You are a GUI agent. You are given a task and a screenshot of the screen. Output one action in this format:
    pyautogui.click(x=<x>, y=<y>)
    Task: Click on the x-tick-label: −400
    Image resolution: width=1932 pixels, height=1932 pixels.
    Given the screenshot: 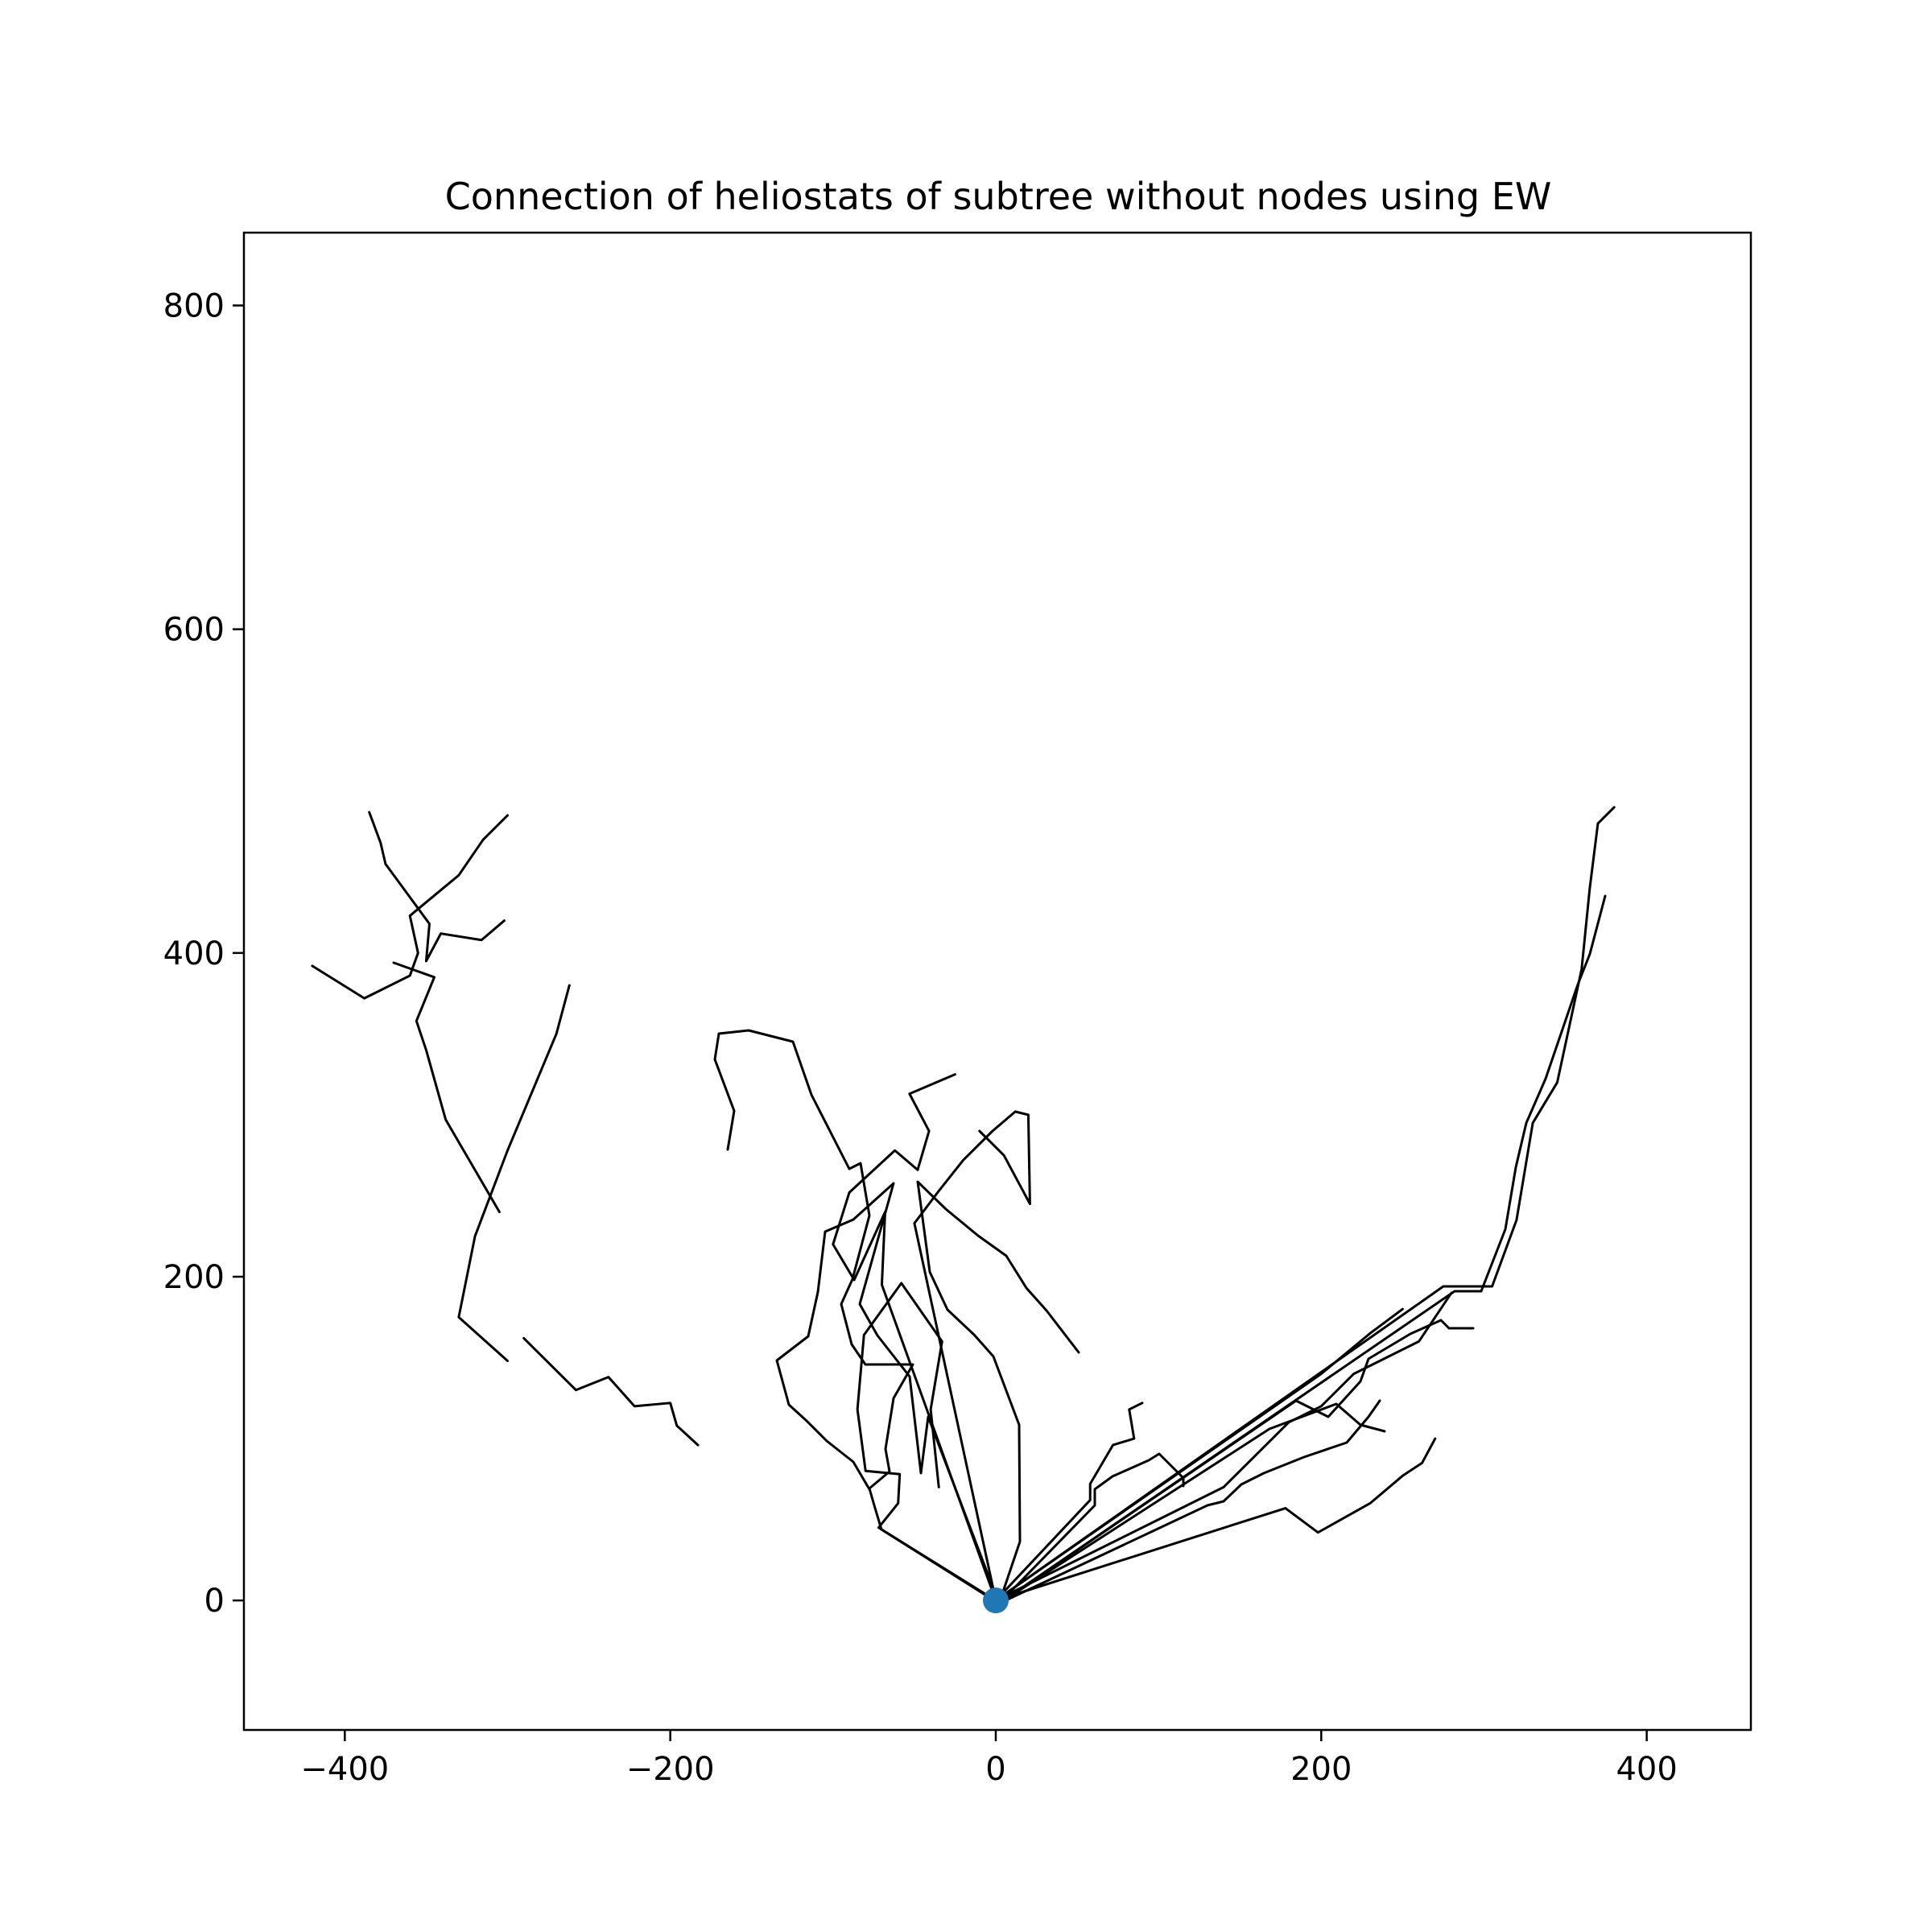 What is the action you would take?
    pyautogui.click(x=344, y=1770)
    